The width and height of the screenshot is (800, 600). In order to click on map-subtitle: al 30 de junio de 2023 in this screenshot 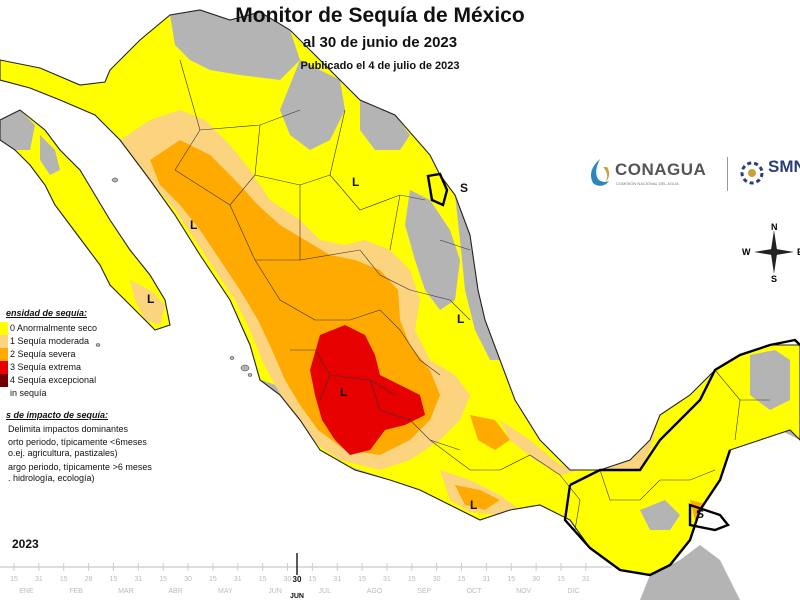, I will do `click(380, 42)`.